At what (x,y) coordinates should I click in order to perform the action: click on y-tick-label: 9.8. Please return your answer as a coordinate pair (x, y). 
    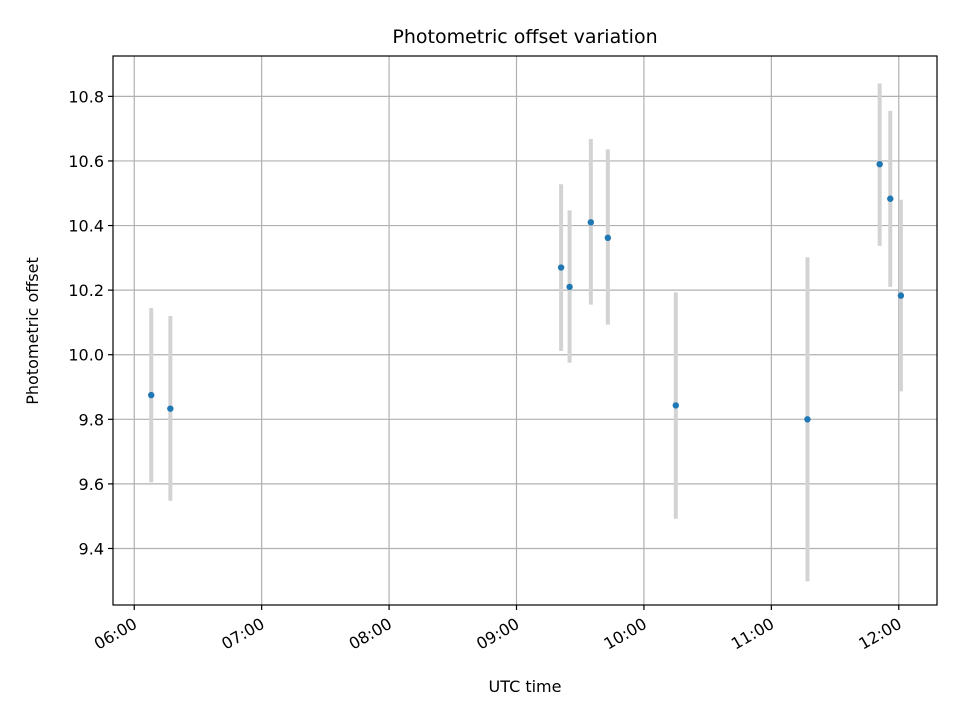
    Looking at the image, I should click on (91, 419).